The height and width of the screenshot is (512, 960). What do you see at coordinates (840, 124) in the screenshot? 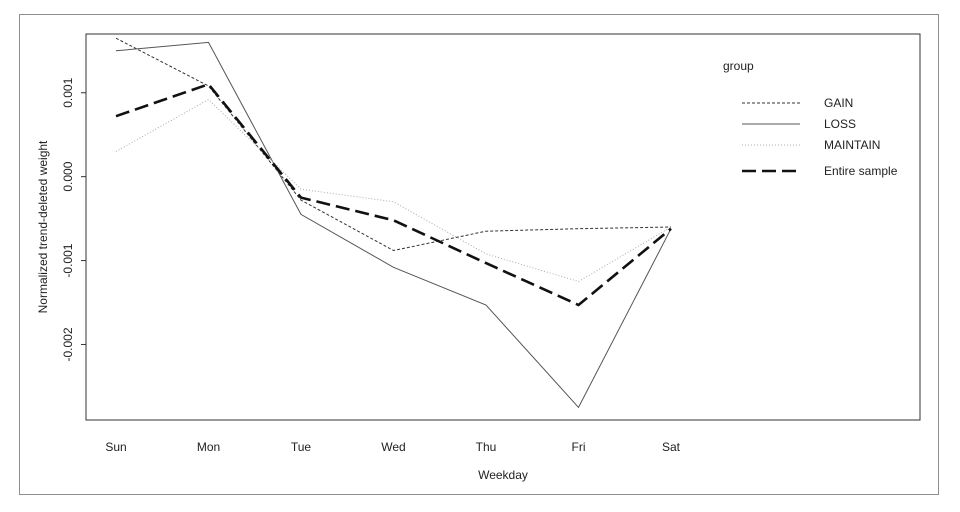
I see `legend-label: LOSS` at bounding box center [840, 124].